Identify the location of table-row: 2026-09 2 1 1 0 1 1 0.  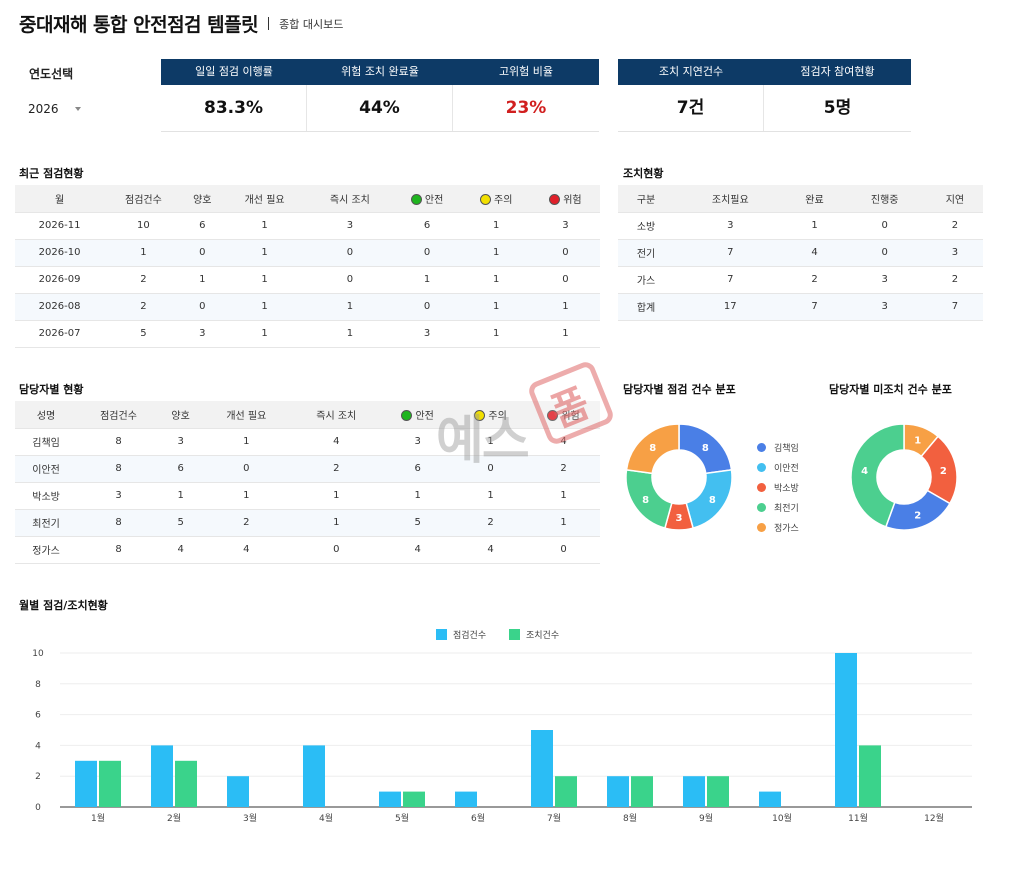
(307, 279).